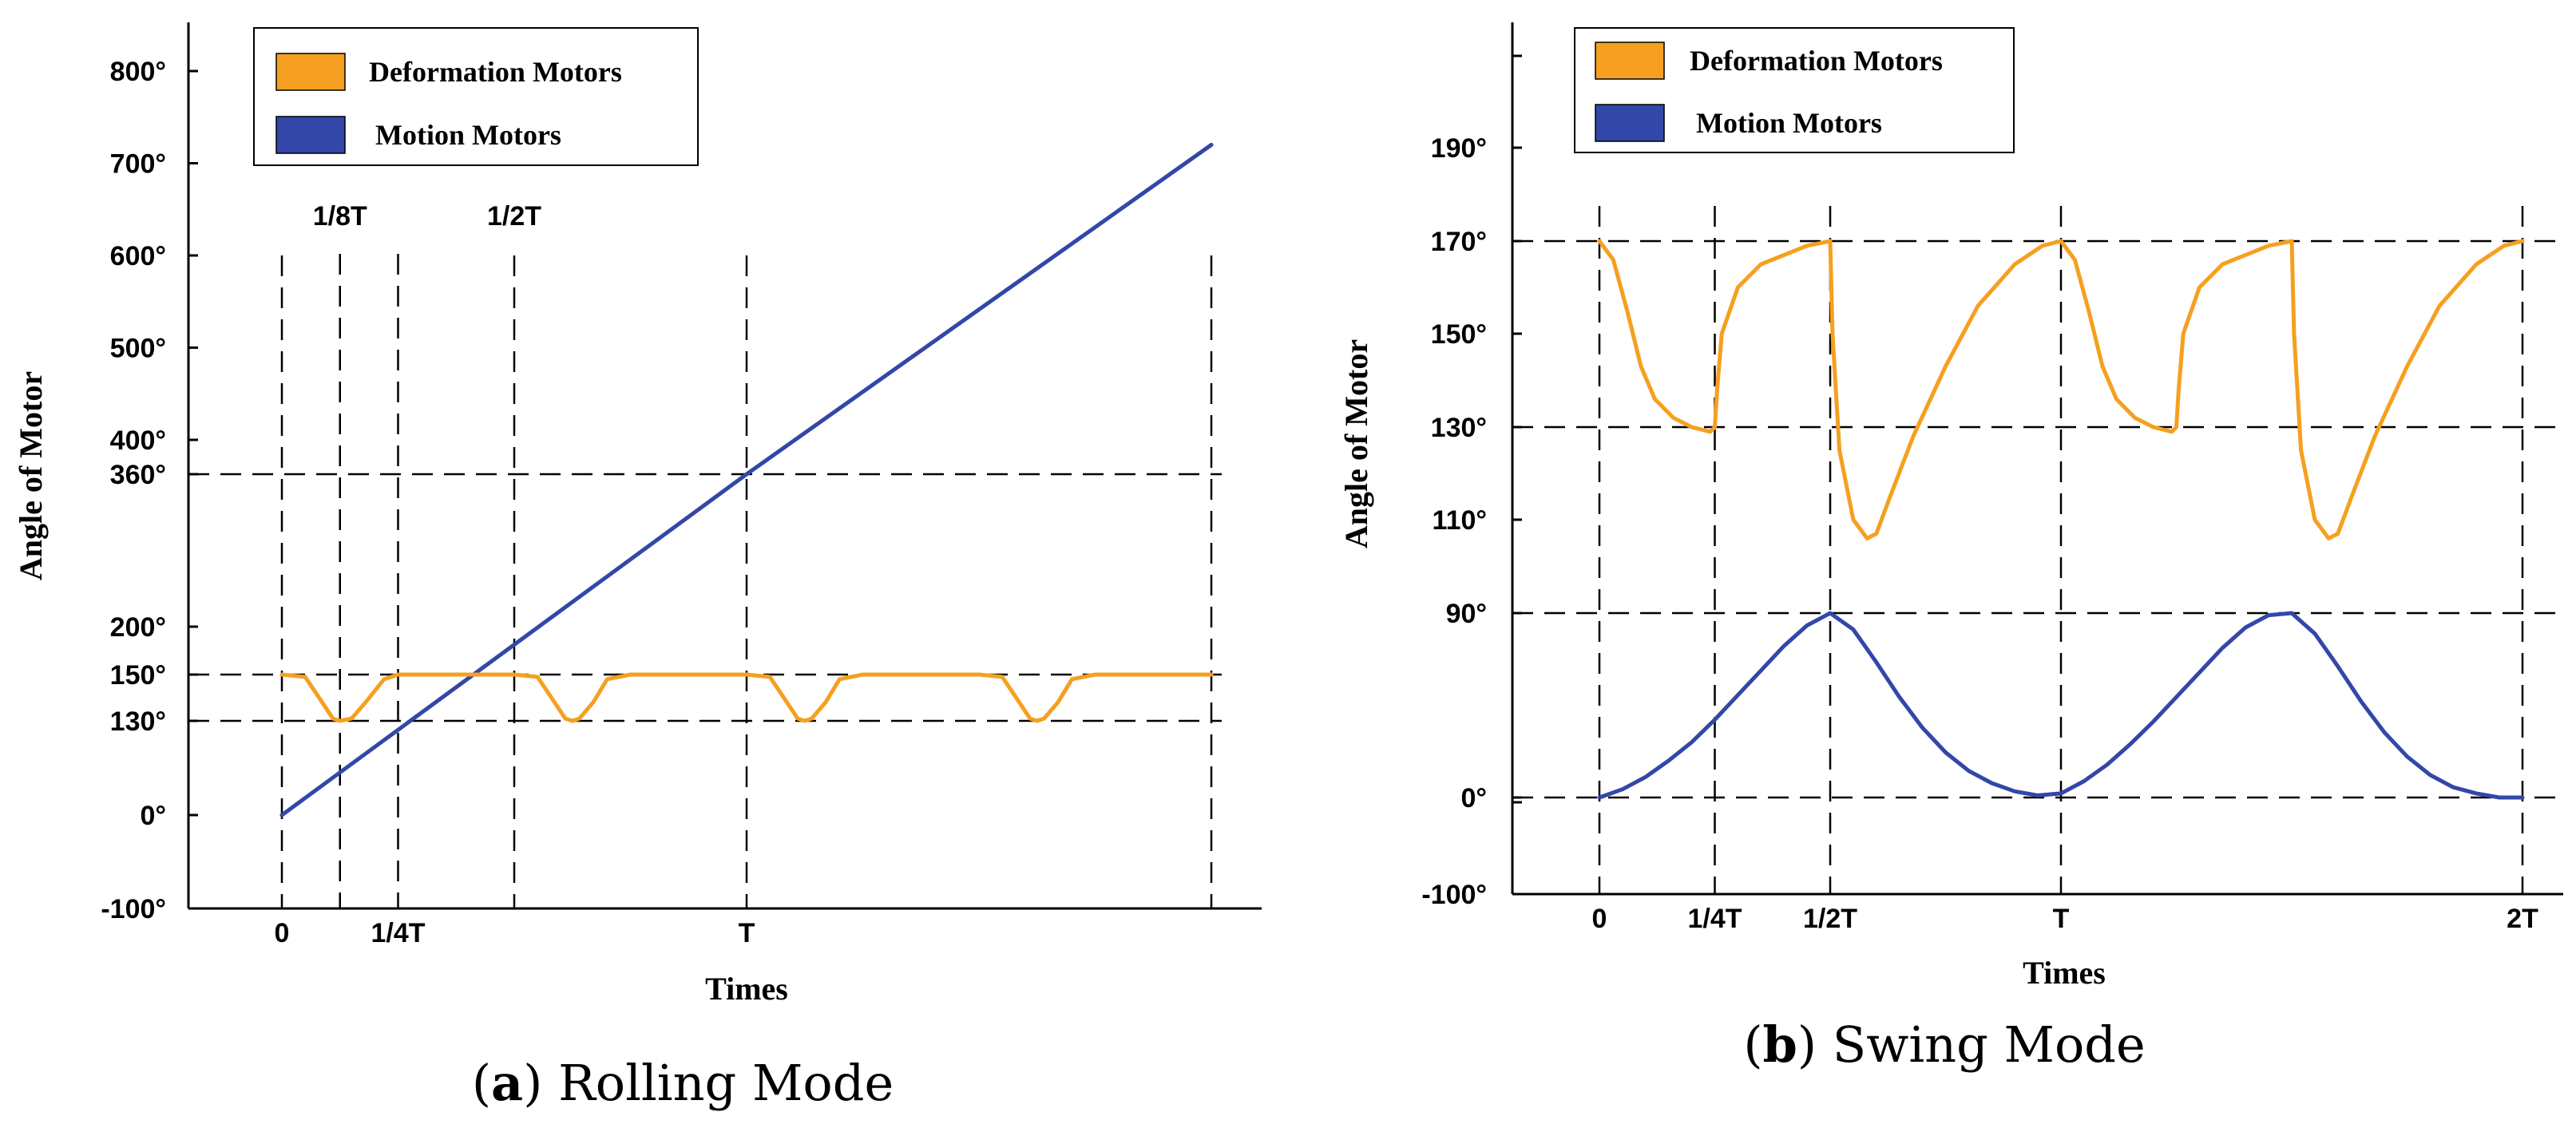  I want to click on x-tick-label: 1/2T, so click(1830, 919).